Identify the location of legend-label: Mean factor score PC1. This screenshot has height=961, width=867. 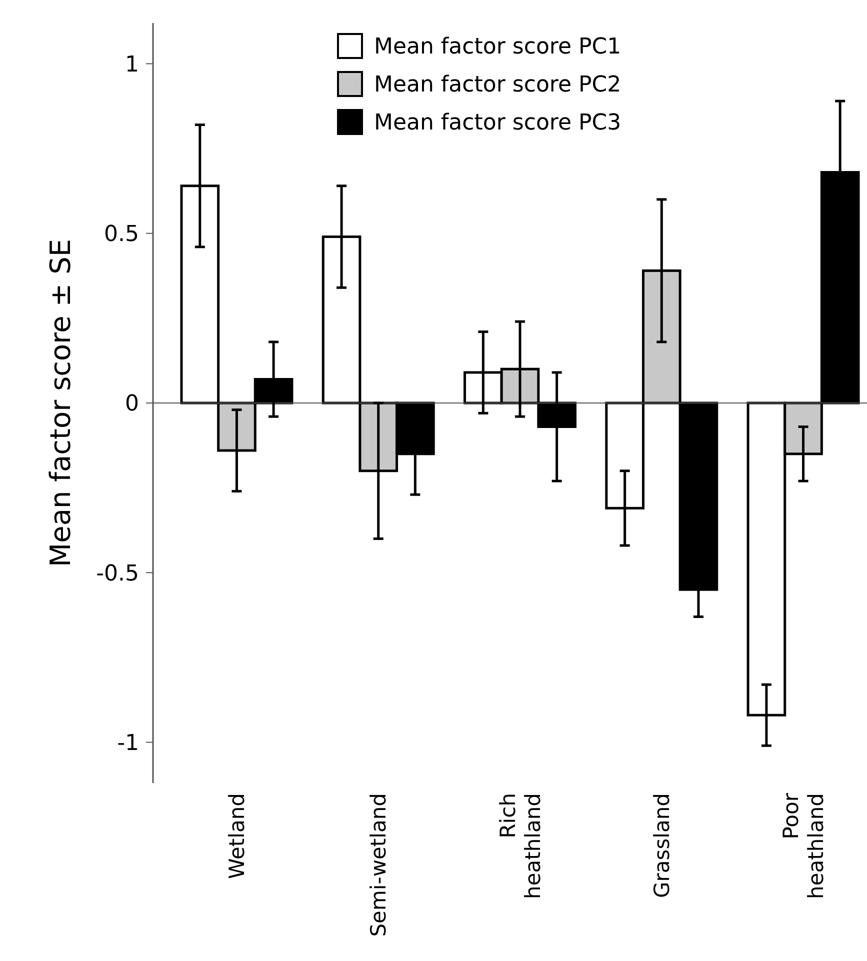
(498, 47).